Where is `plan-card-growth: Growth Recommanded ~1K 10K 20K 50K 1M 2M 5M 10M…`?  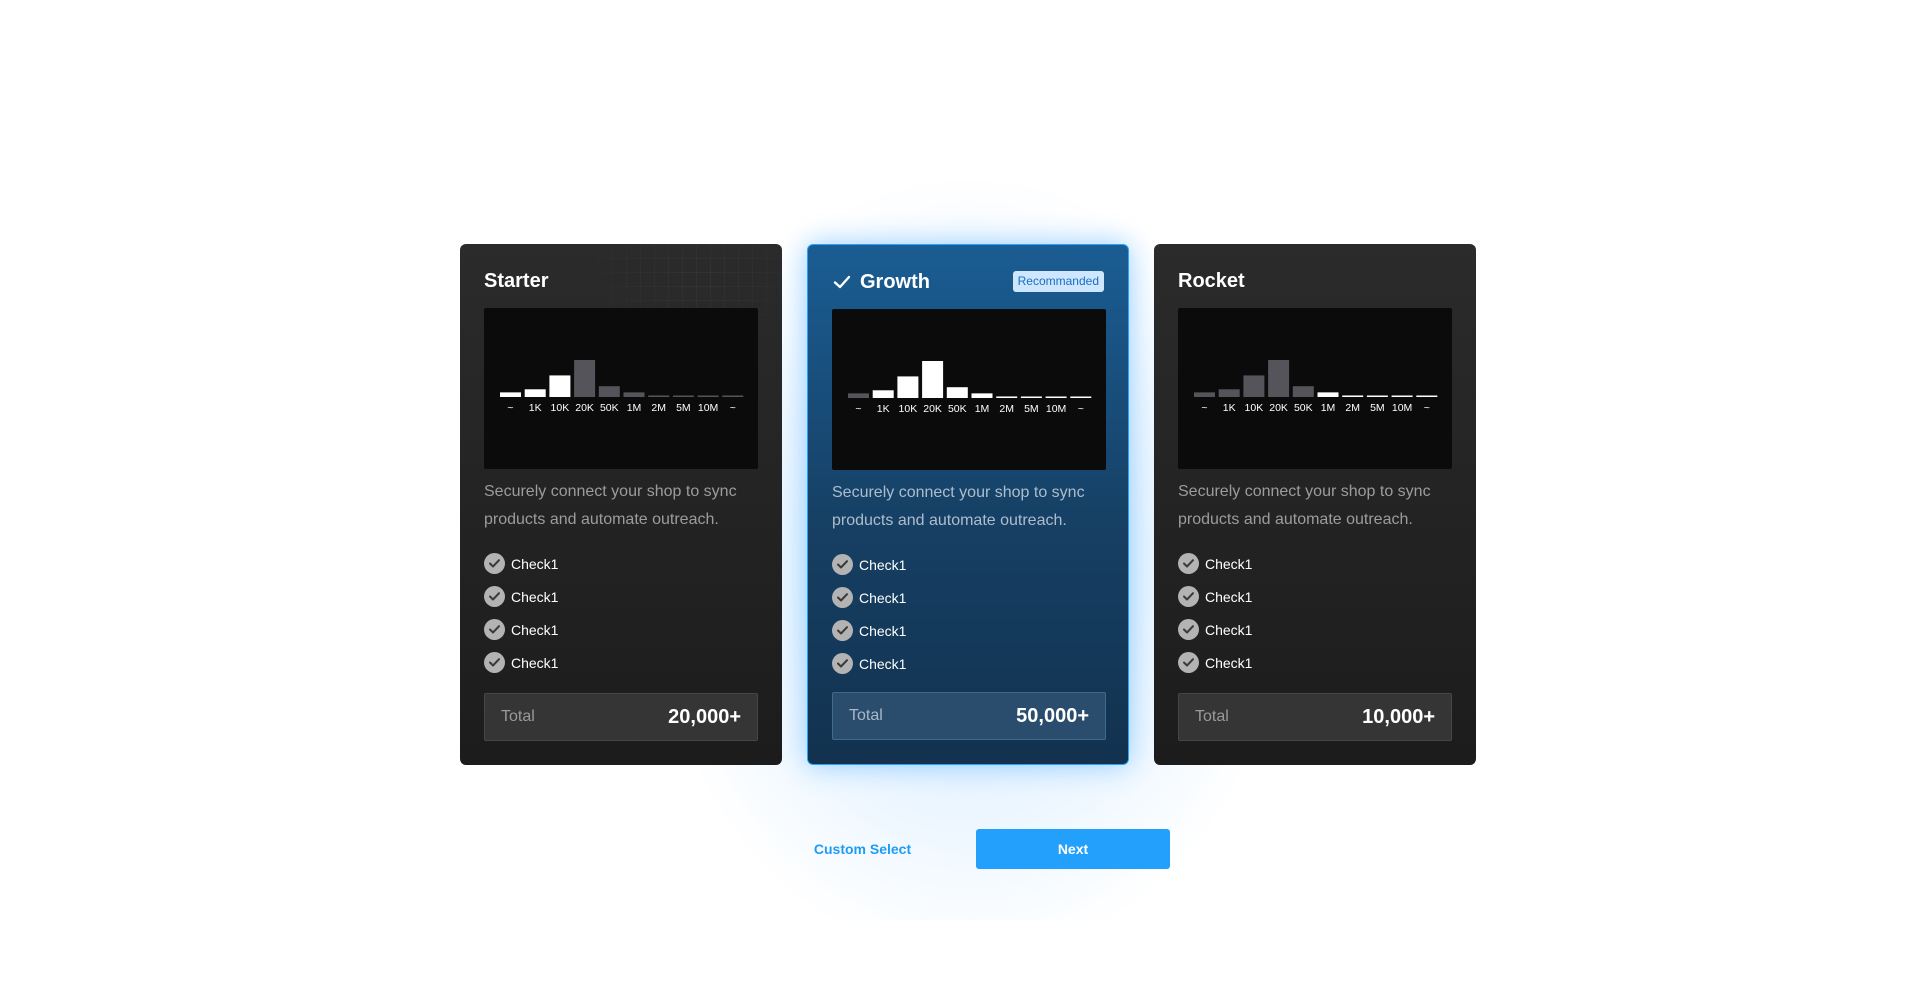 plan-card-growth: Growth Recommanded ~1K 10K 20K 50K 1M 2M 5M 10M… is located at coordinates (968, 504).